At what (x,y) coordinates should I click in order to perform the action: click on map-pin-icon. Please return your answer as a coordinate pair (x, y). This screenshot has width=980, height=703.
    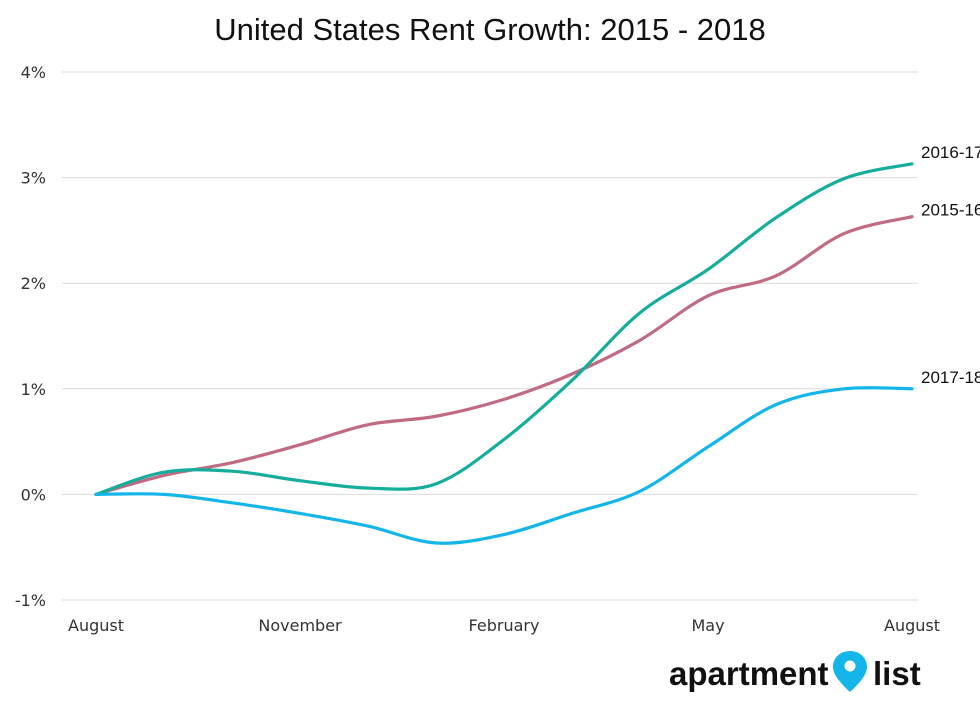
    Looking at the image, I should click on (850, 671).